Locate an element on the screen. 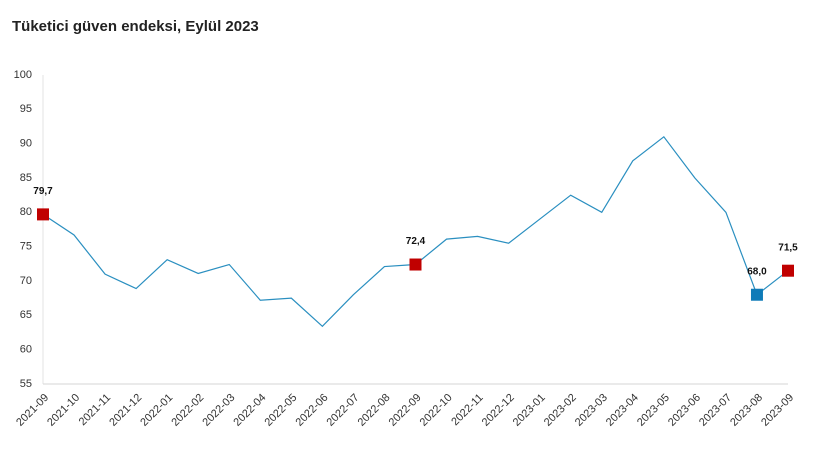  y-tick-label: 70 is located at coordinates (26, 281).